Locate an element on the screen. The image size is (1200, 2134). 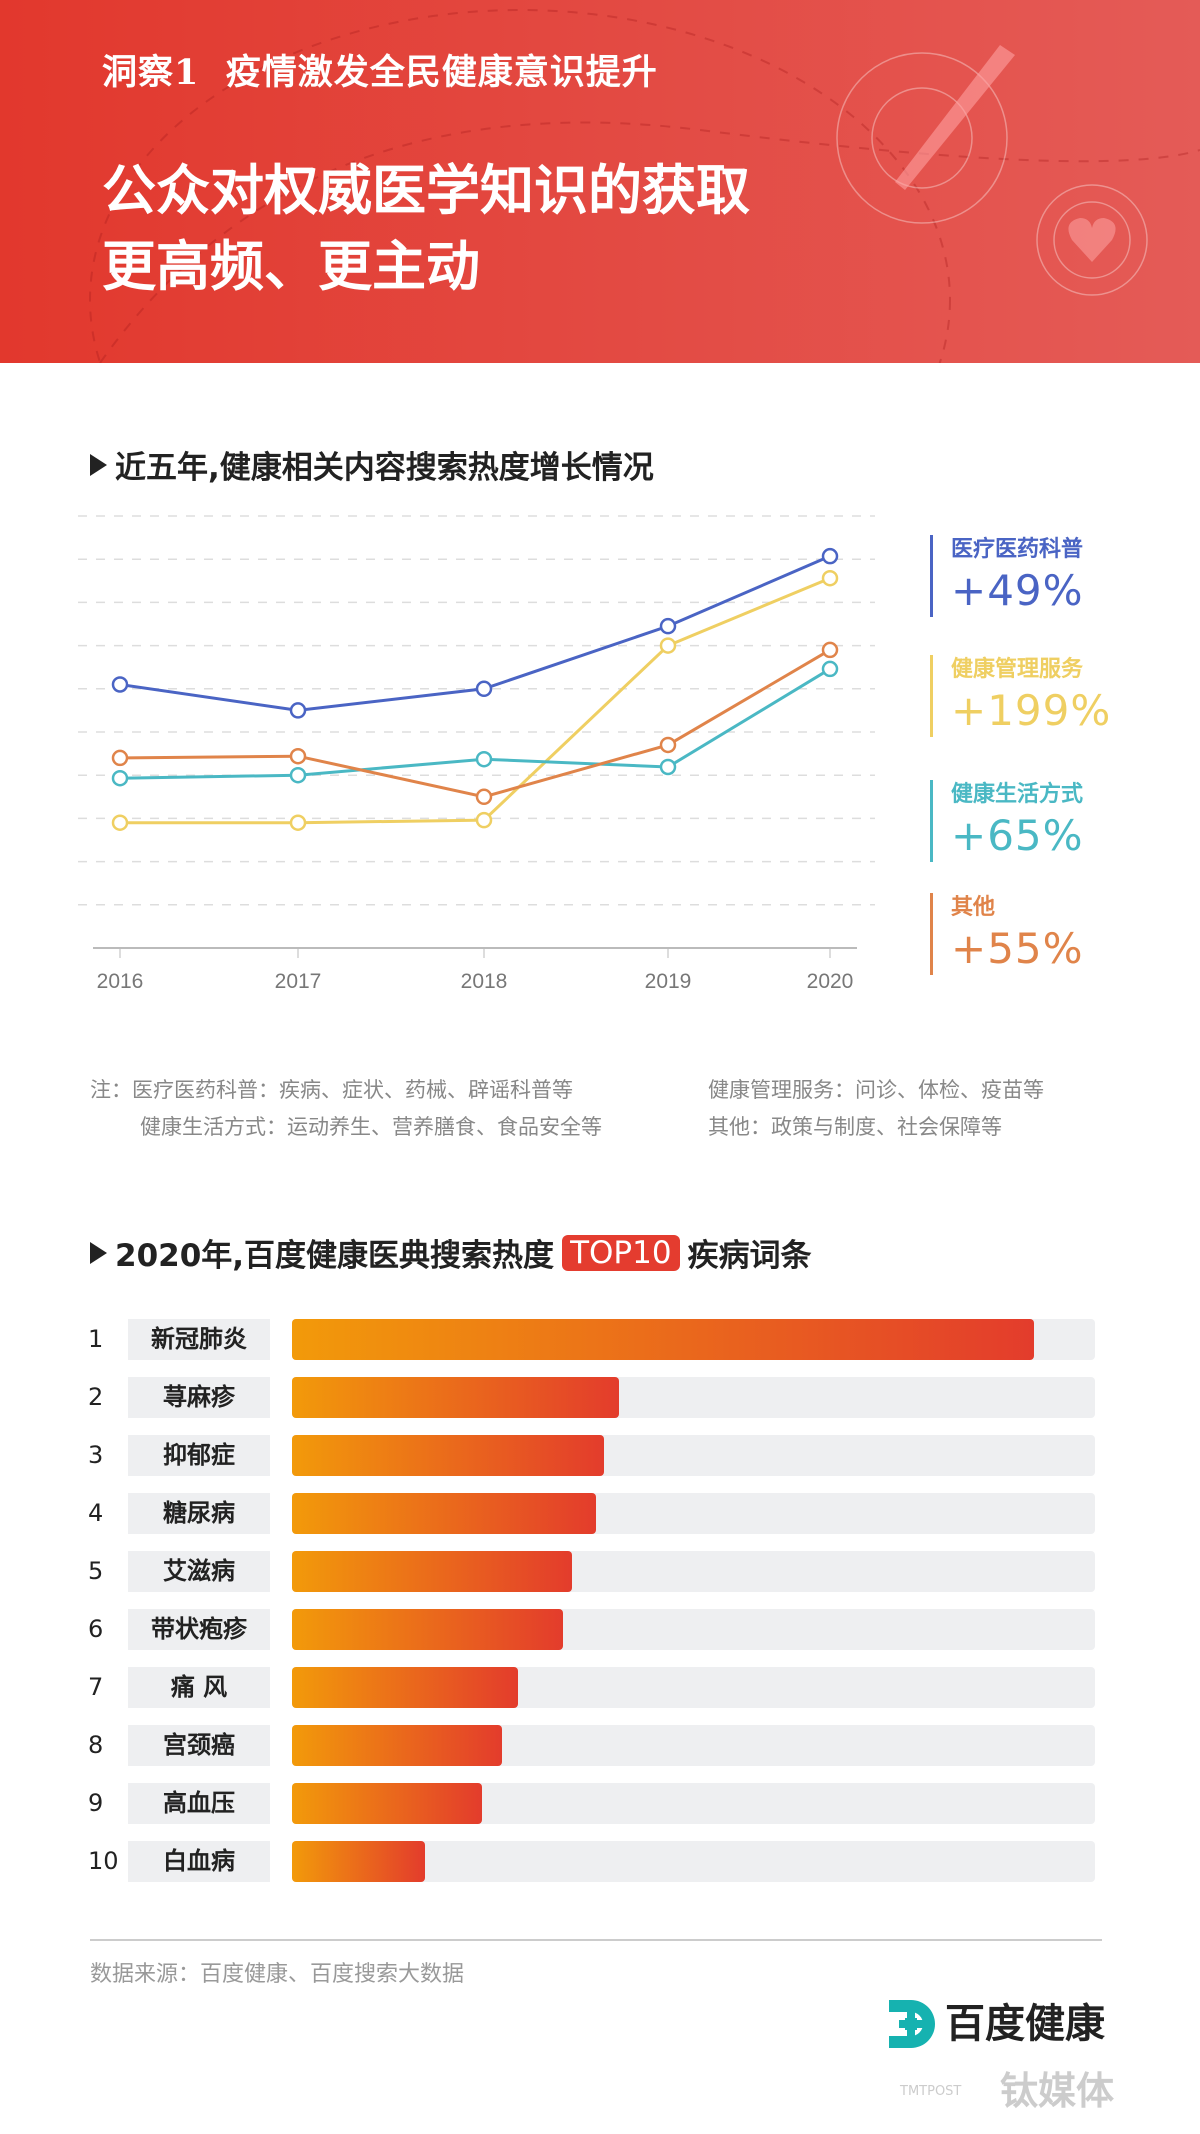
watermark: 钛媒体 is located at coordinates (1057, 2091).